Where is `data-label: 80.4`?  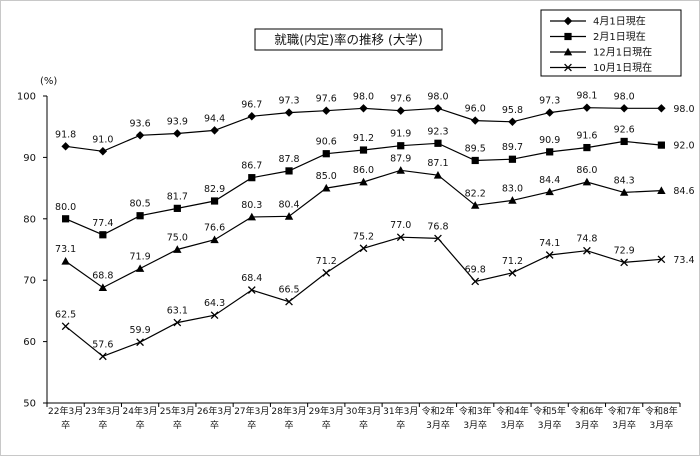
data-label: 80.4 is located at coordinates (288, 204).